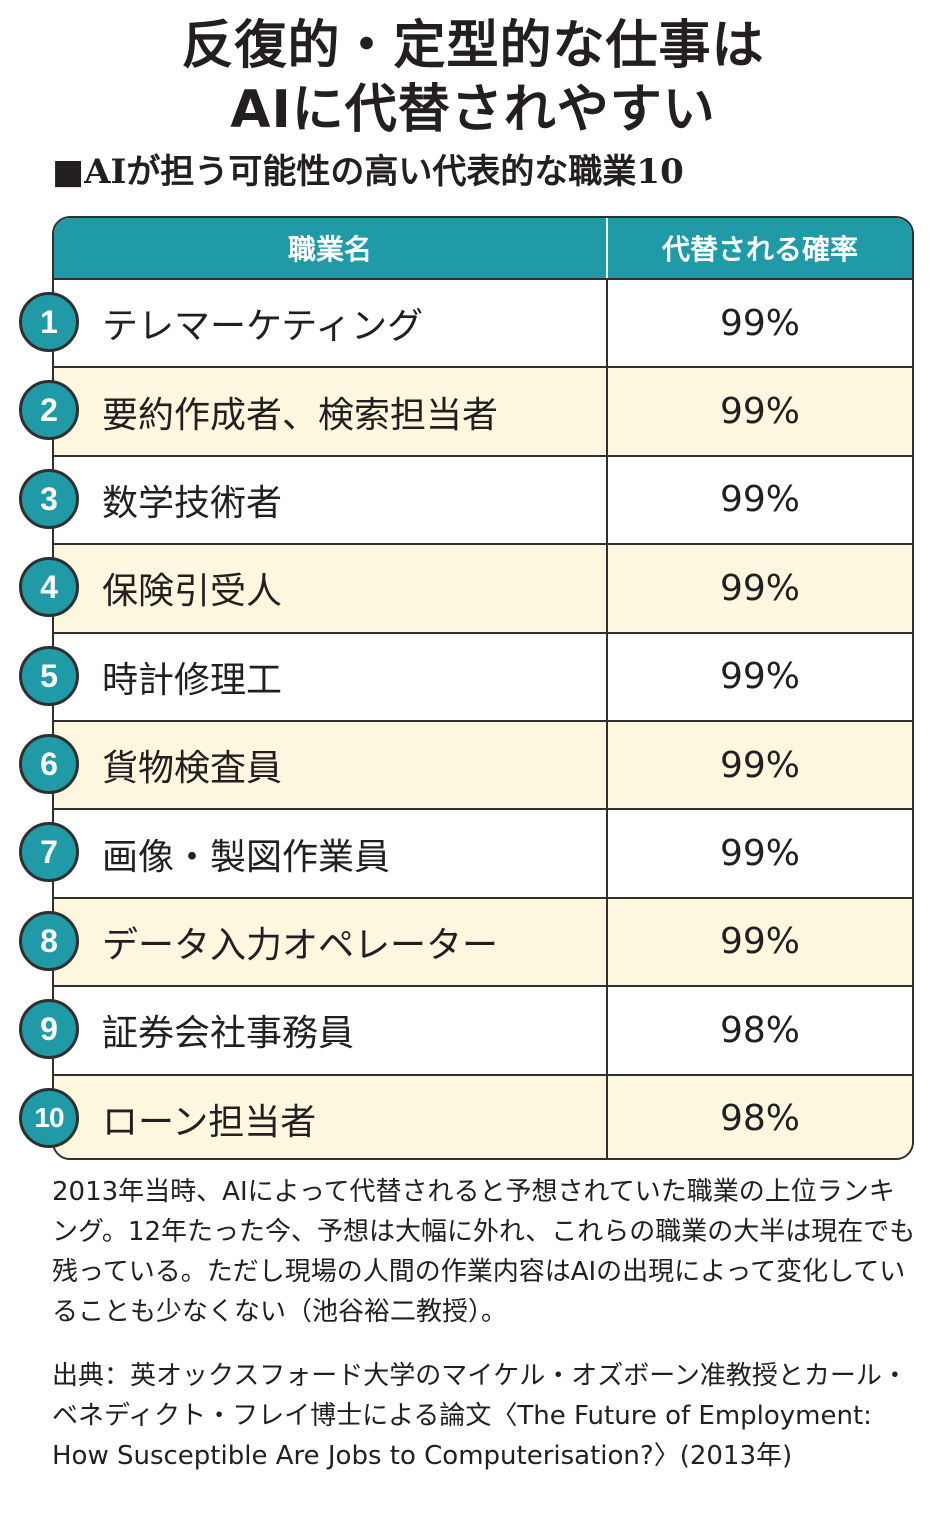  What do you see at coordinates (331, 1116) in the screenshot?
I see `job-name: ローン担当者` at bounding box center [331, 1116].